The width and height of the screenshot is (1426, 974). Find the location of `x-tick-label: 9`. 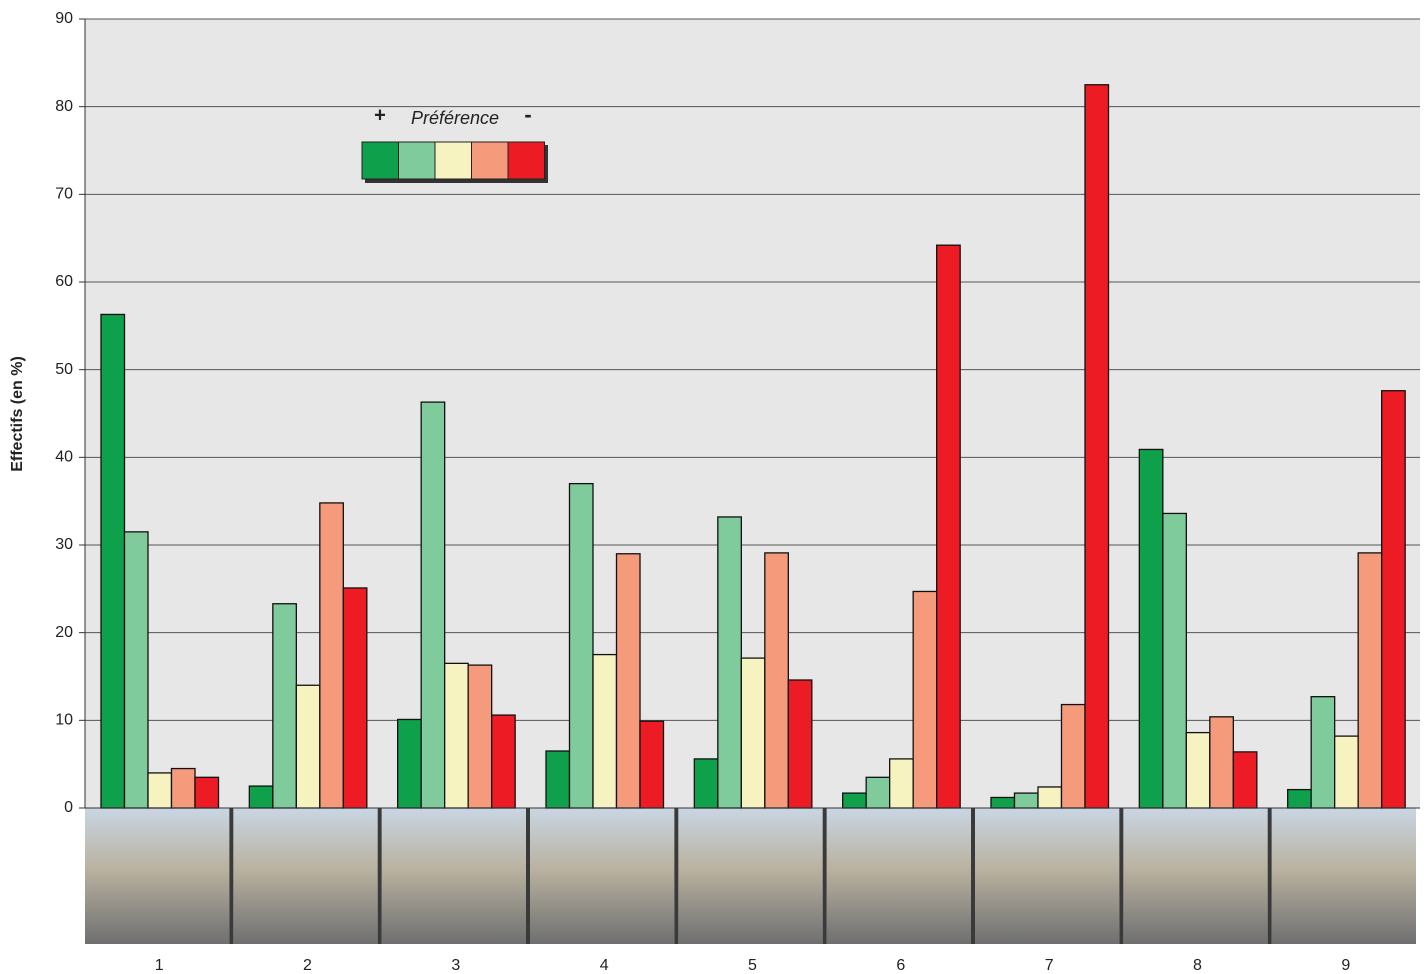

x-tick-label: 9 is located at coordinates (1345, 965).